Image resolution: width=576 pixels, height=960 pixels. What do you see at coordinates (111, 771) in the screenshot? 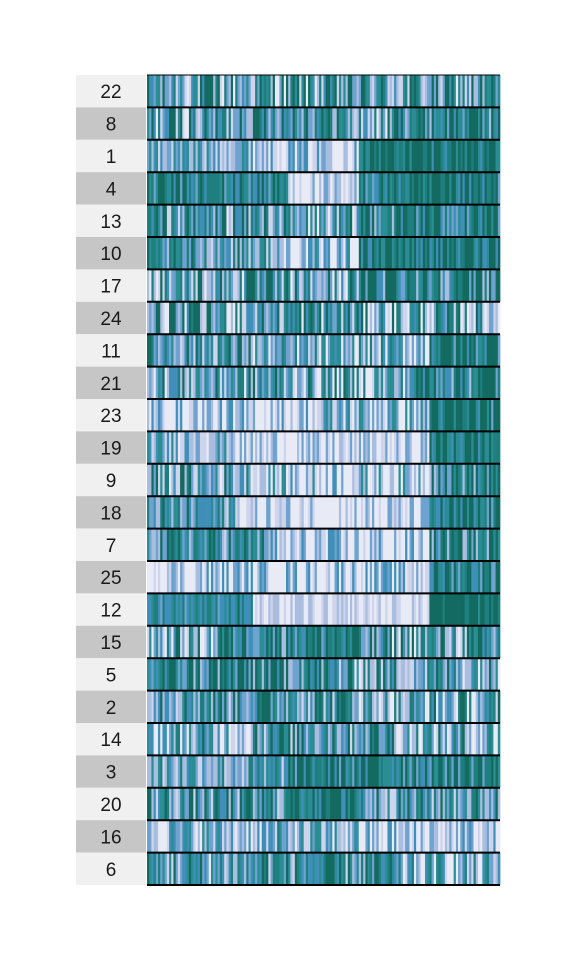
I see `row-label-bg` at bounding box center [111, 771].